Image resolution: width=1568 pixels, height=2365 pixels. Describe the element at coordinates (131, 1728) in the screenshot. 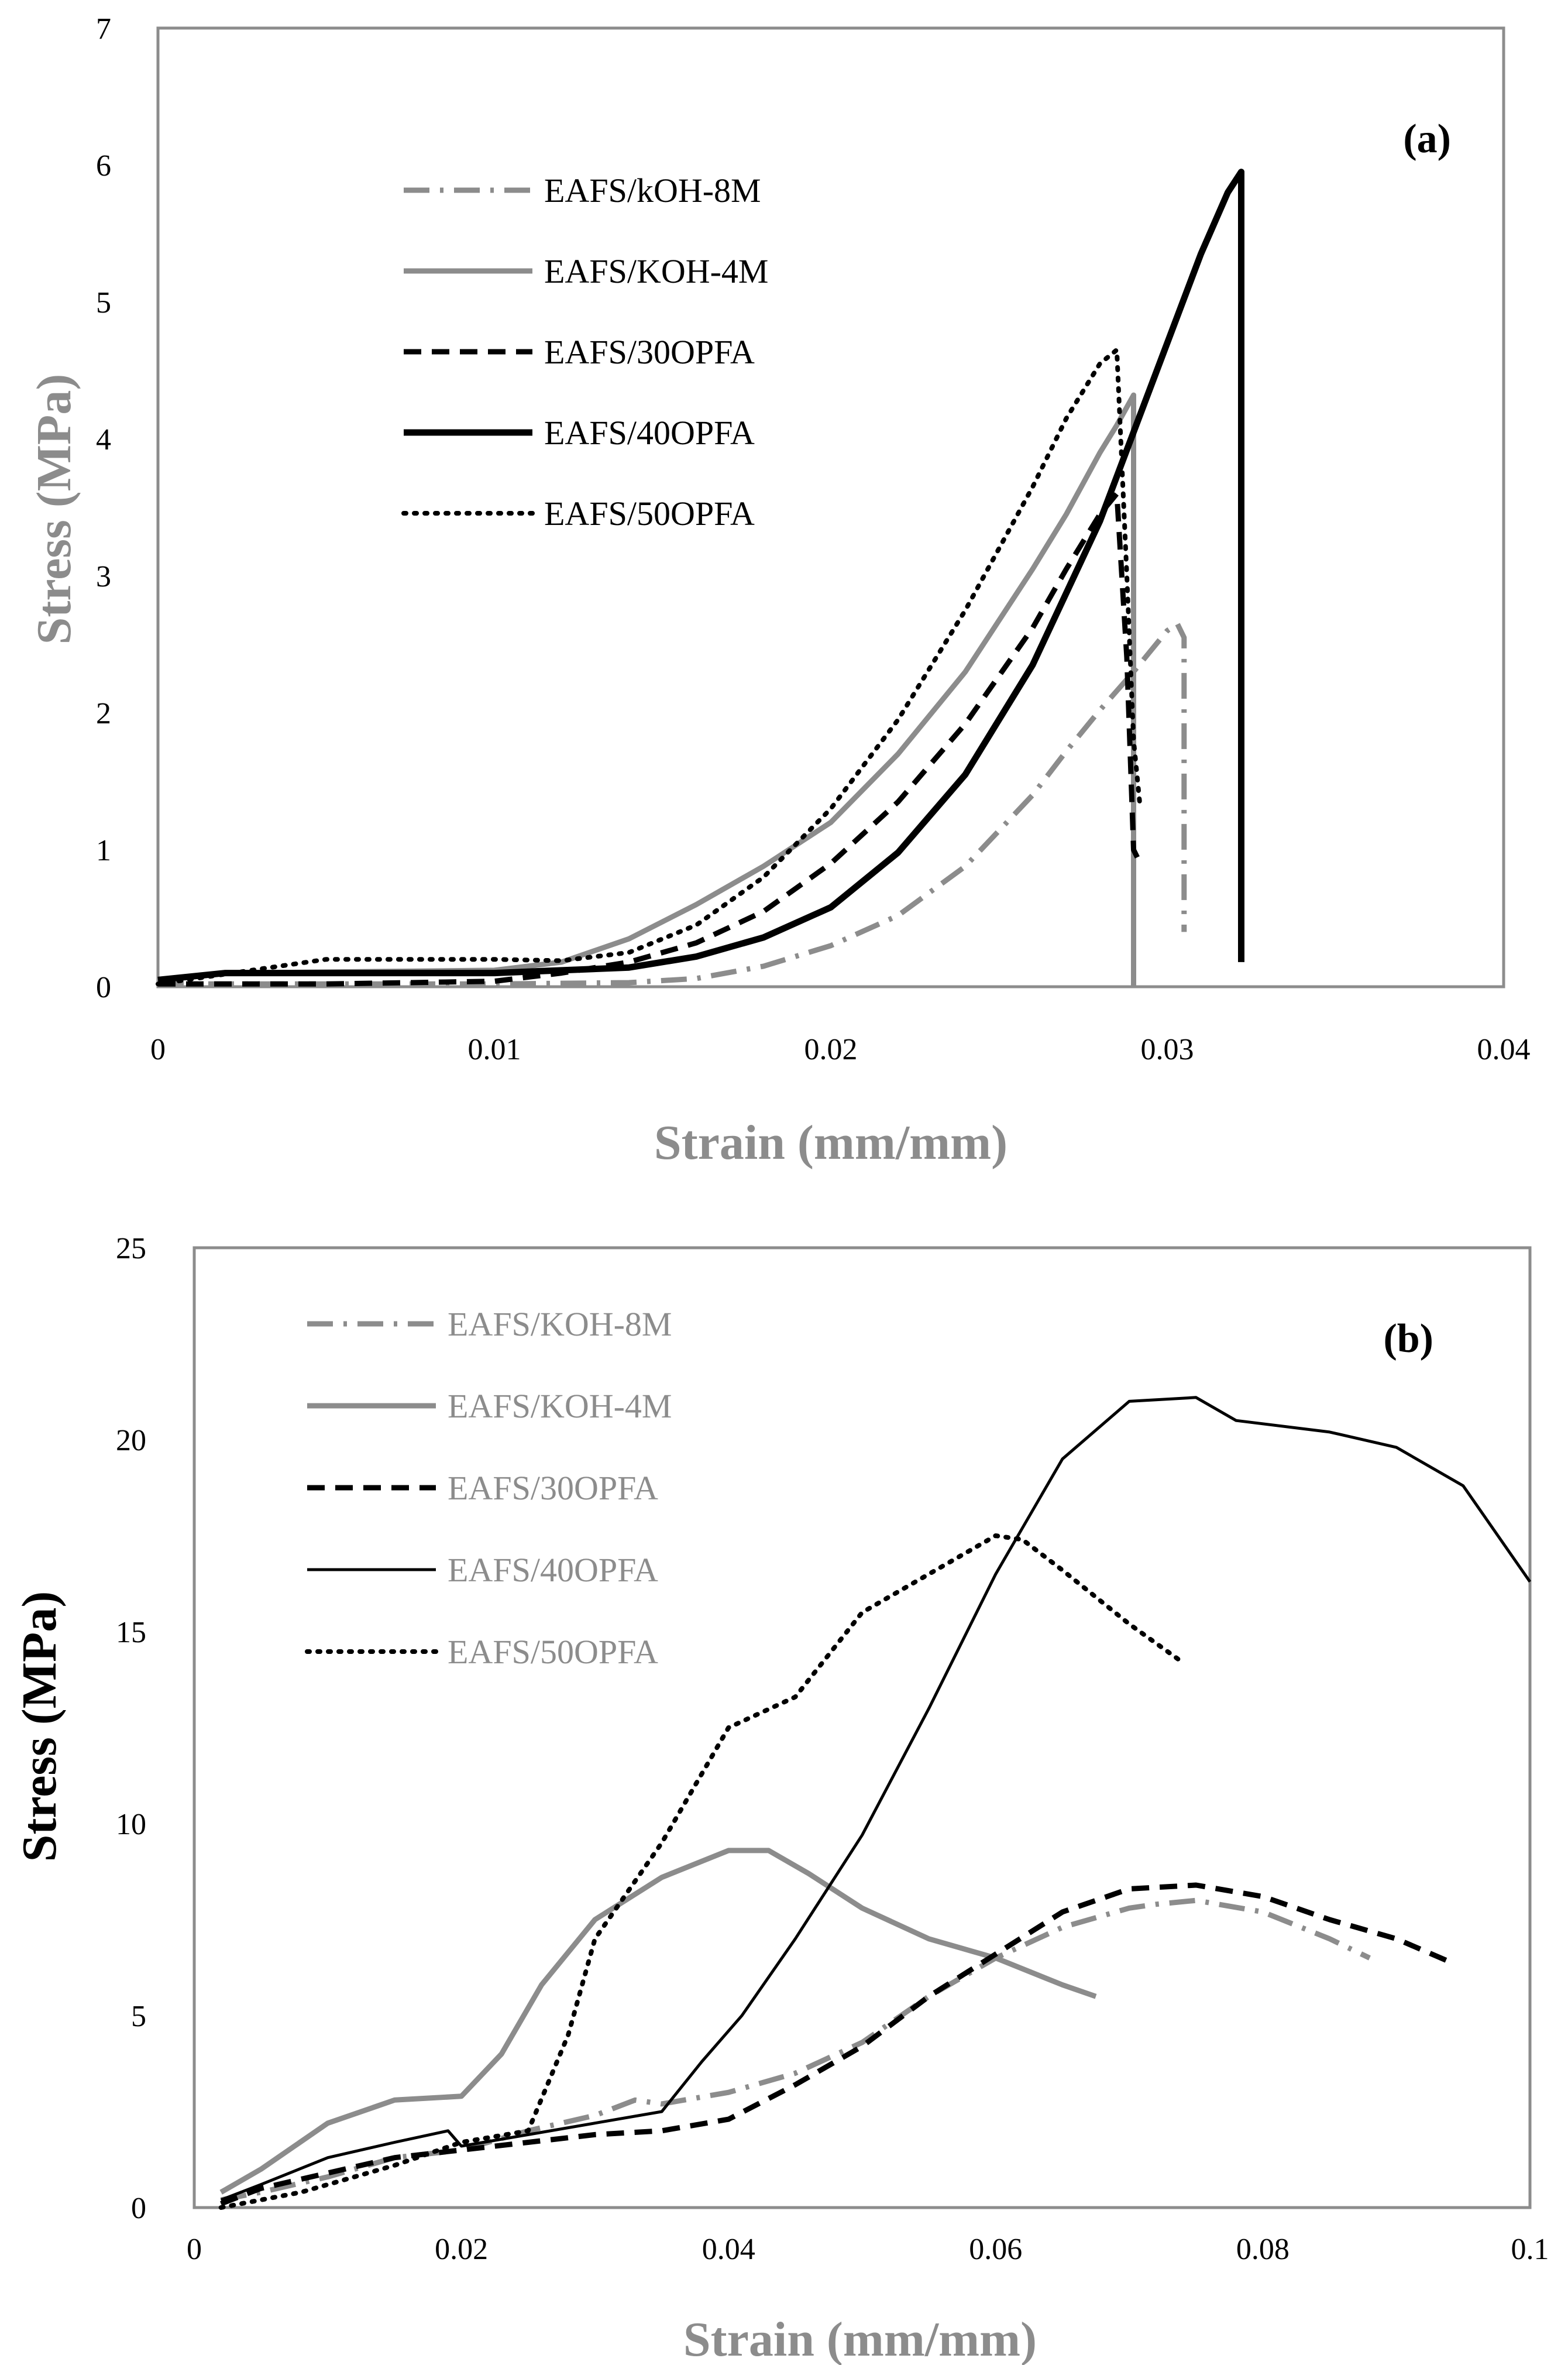

I see `y-ticks-b: 0 5 10 15 20 25` at that location.